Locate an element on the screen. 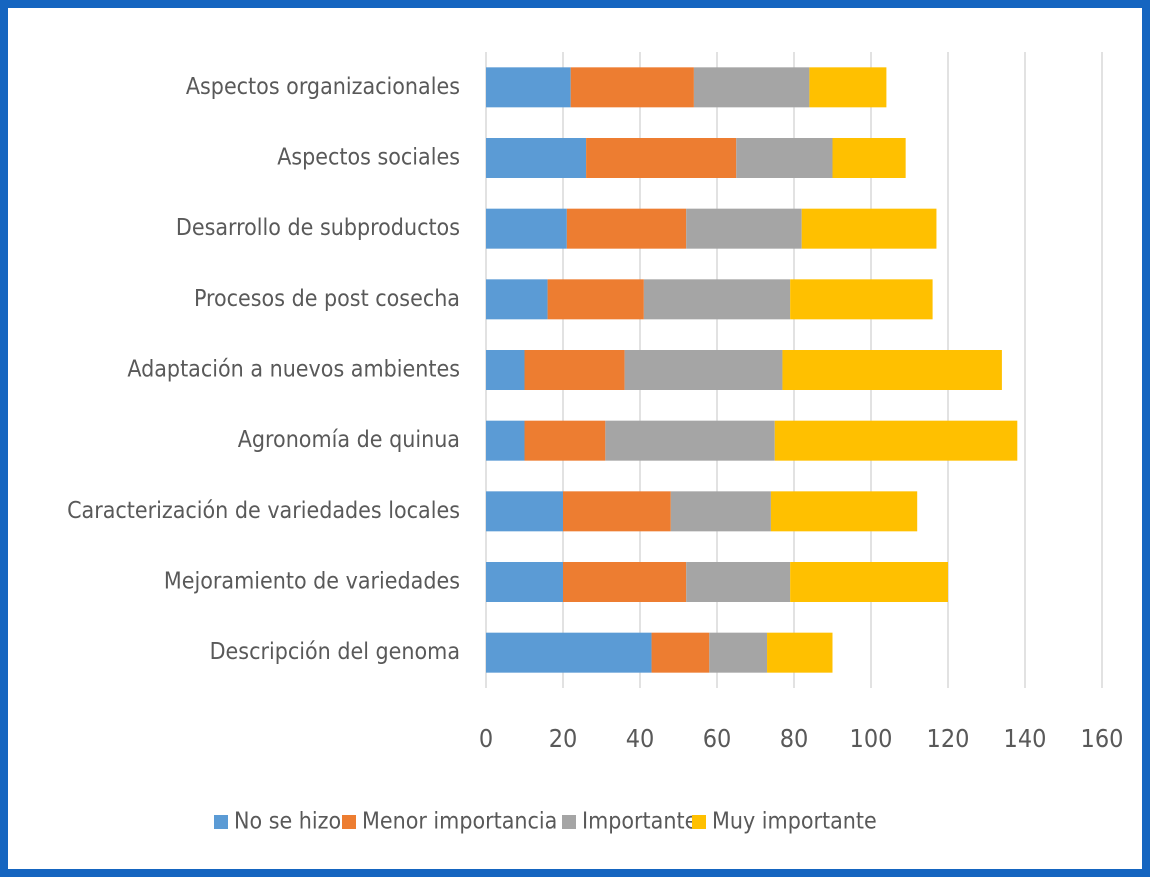  x-tick-label: 140 is located at coordinates (1025, 738).